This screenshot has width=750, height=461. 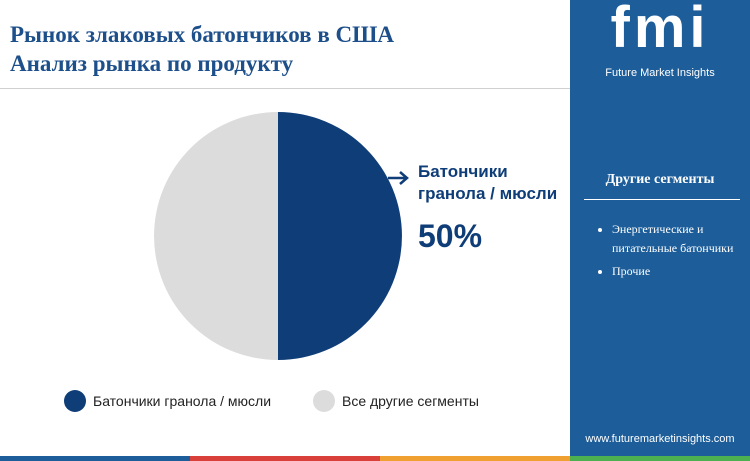 What do you see at coordinates (677, 239) in the screenshot?
I see `segment-item: Энергетические и питательные батончики` at bounding box center [677, 239].